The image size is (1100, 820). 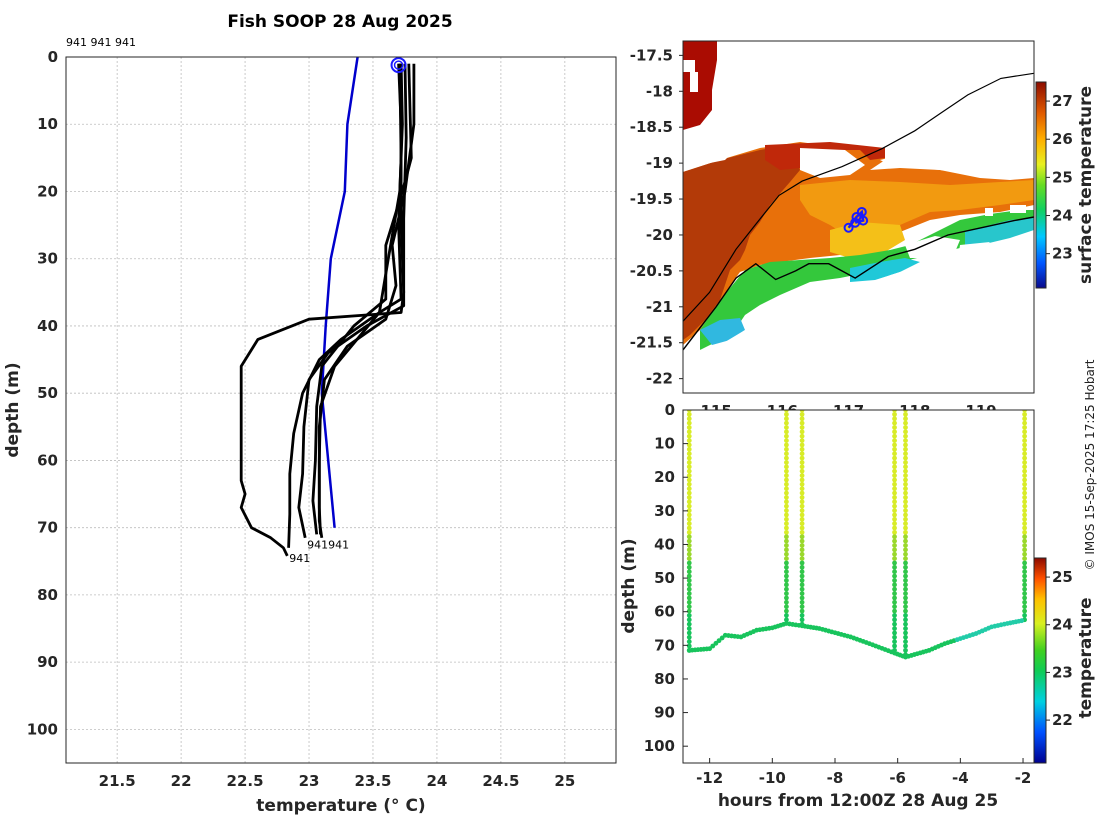 I want to click on section-y-tick-label: 90, so click(x=664, y=713).